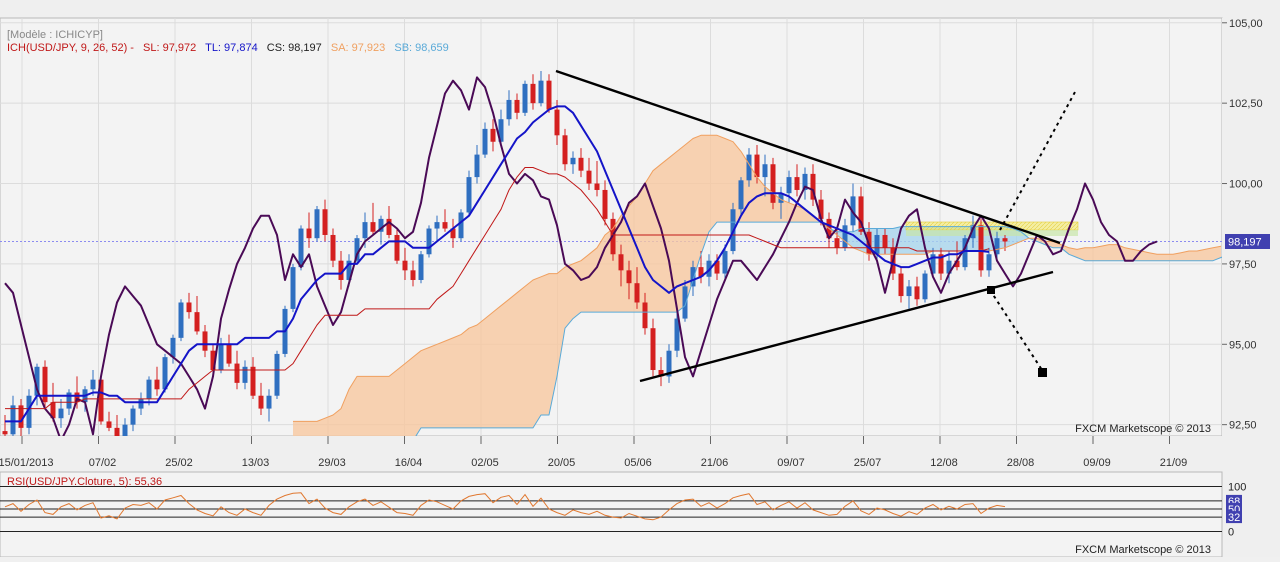  I want to click on price-axis, so click(1251, 227).